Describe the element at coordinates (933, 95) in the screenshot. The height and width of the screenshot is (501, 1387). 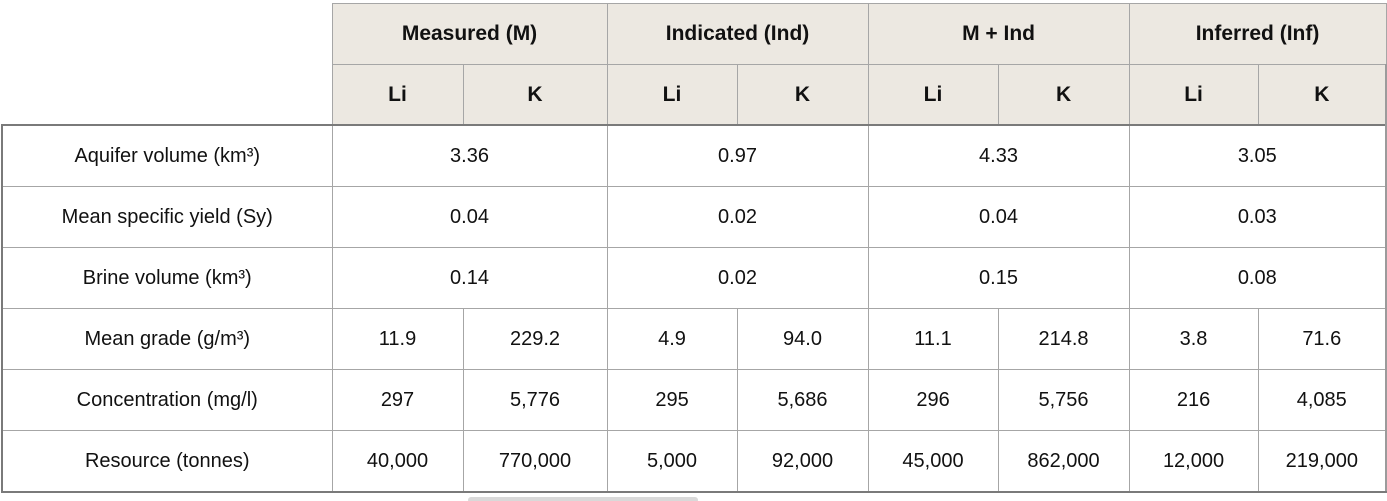
I see `subheader-m-plus-ind-li: Li` at that location.